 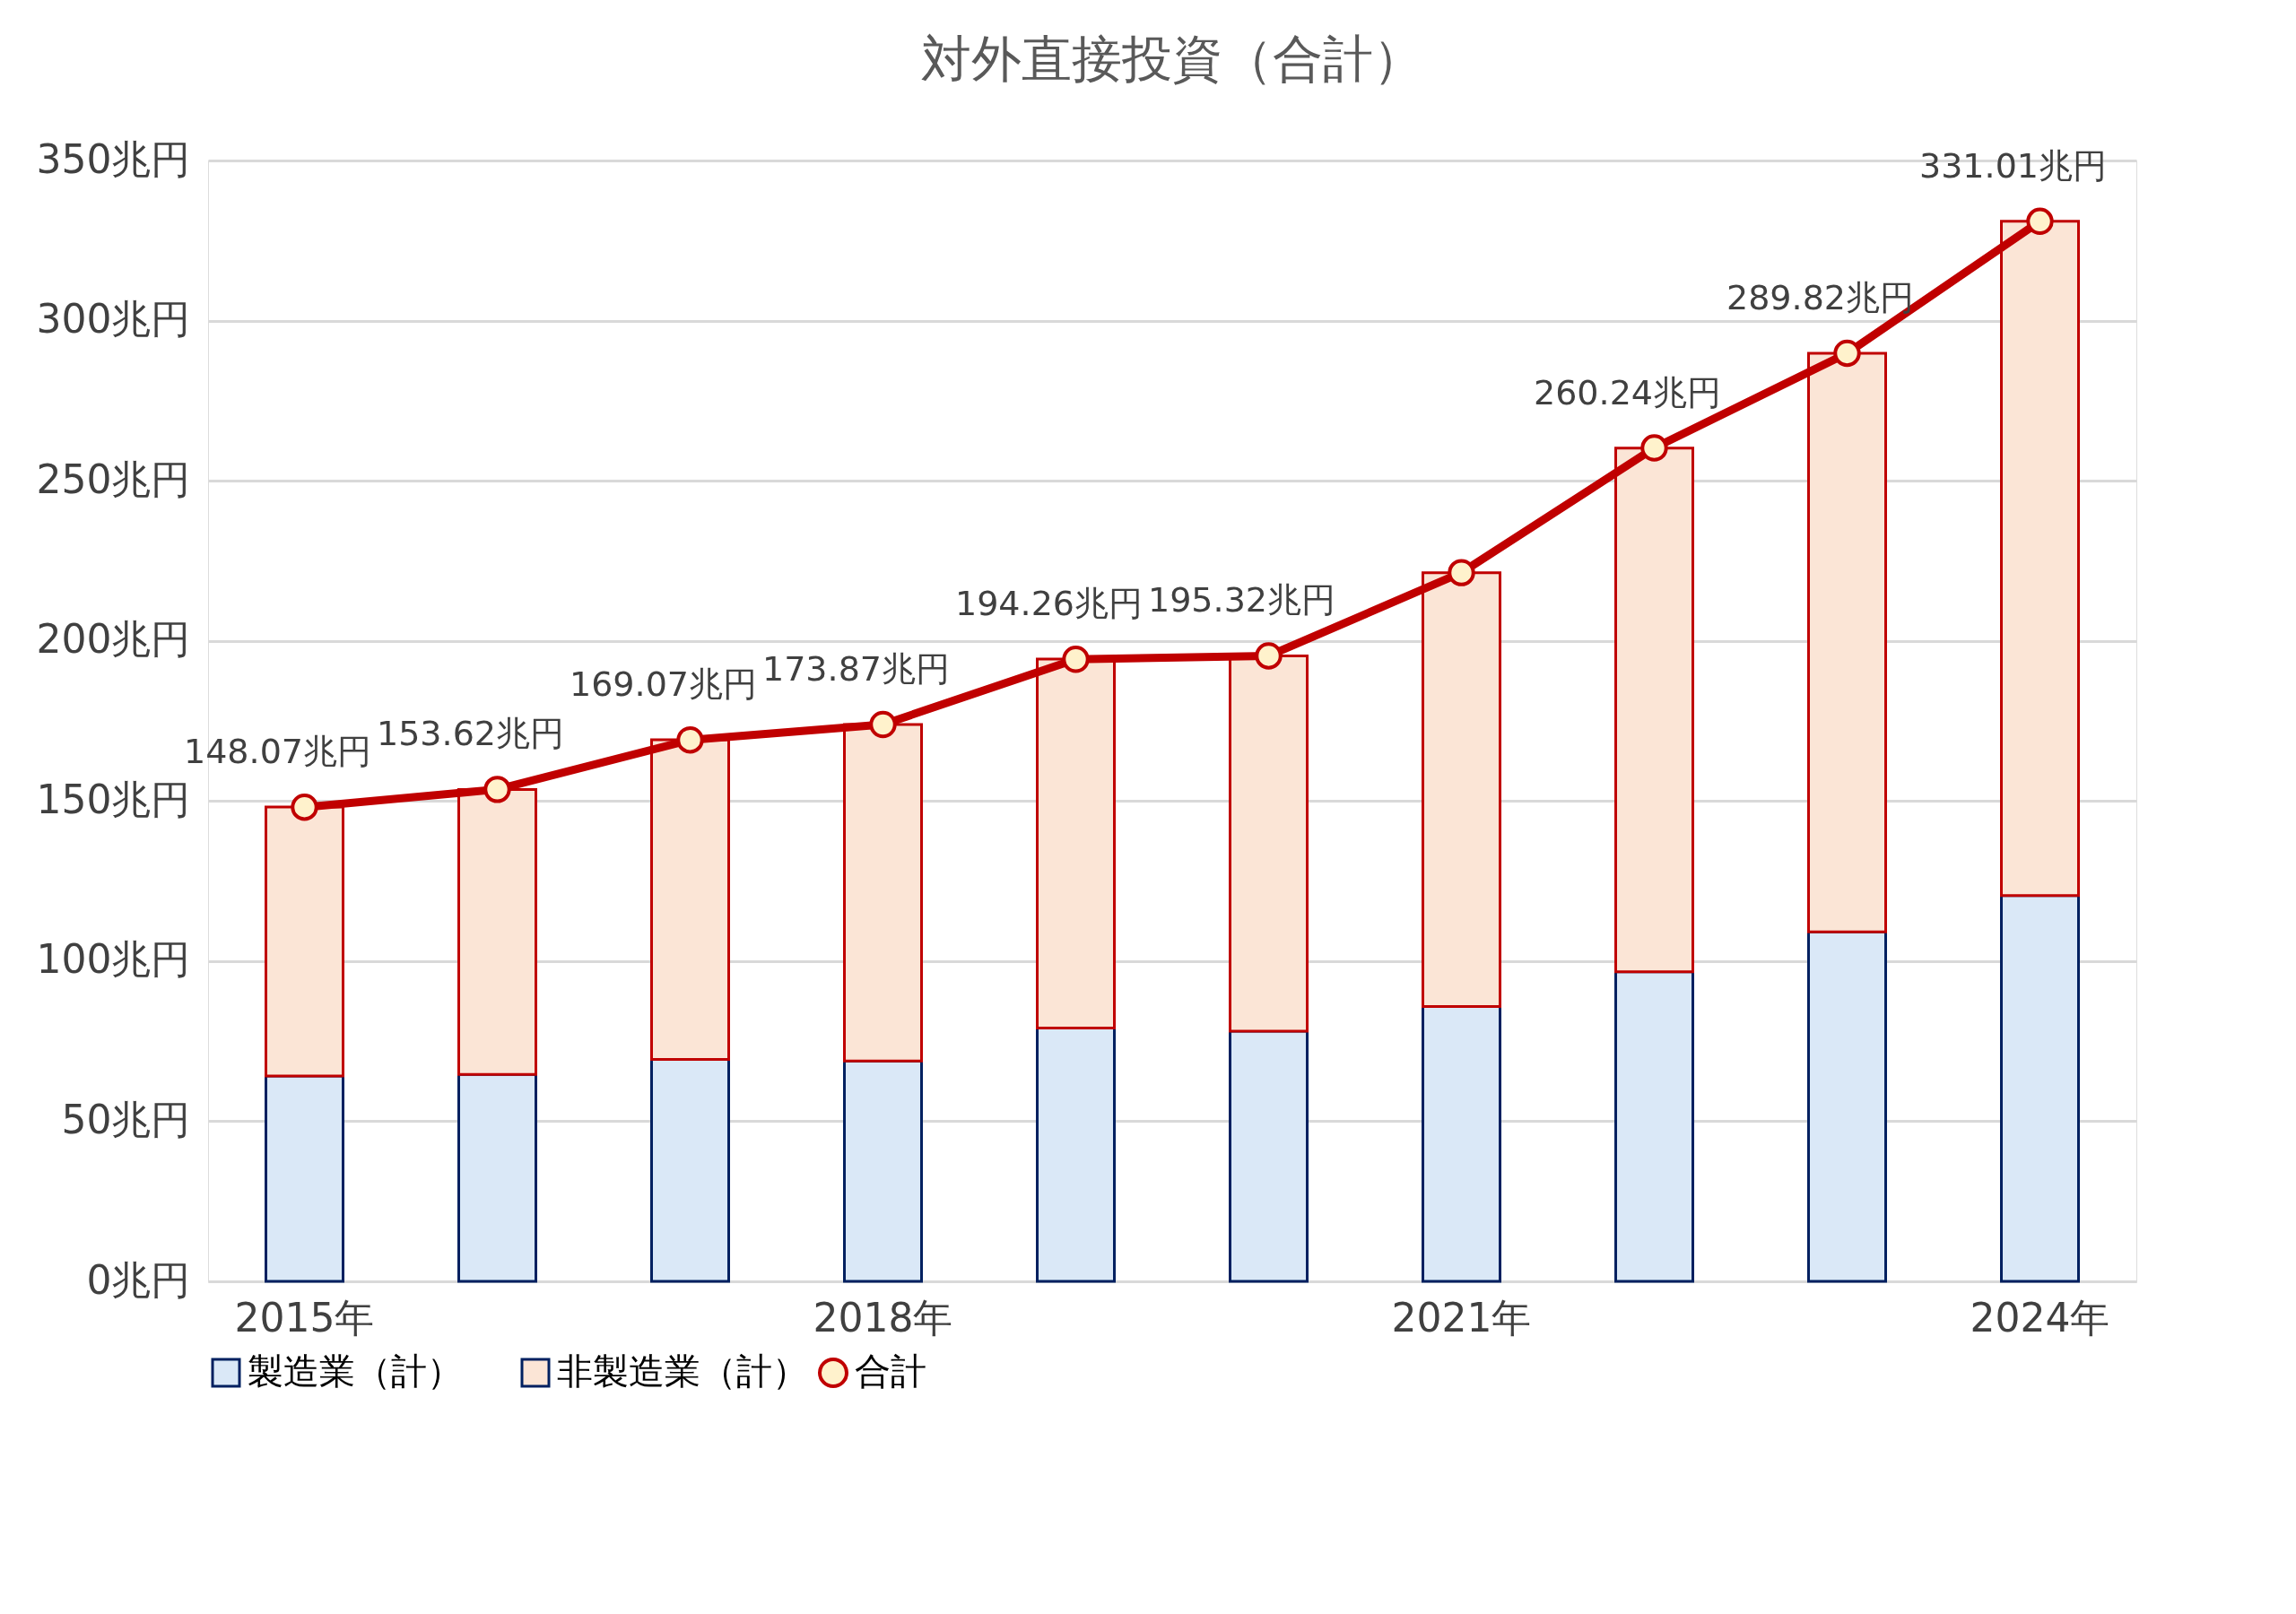 What do you see at coordinates (113, 639) in the screenshot?
I see `y-tick-label: 200兆円` at bounding box center [113, 639].